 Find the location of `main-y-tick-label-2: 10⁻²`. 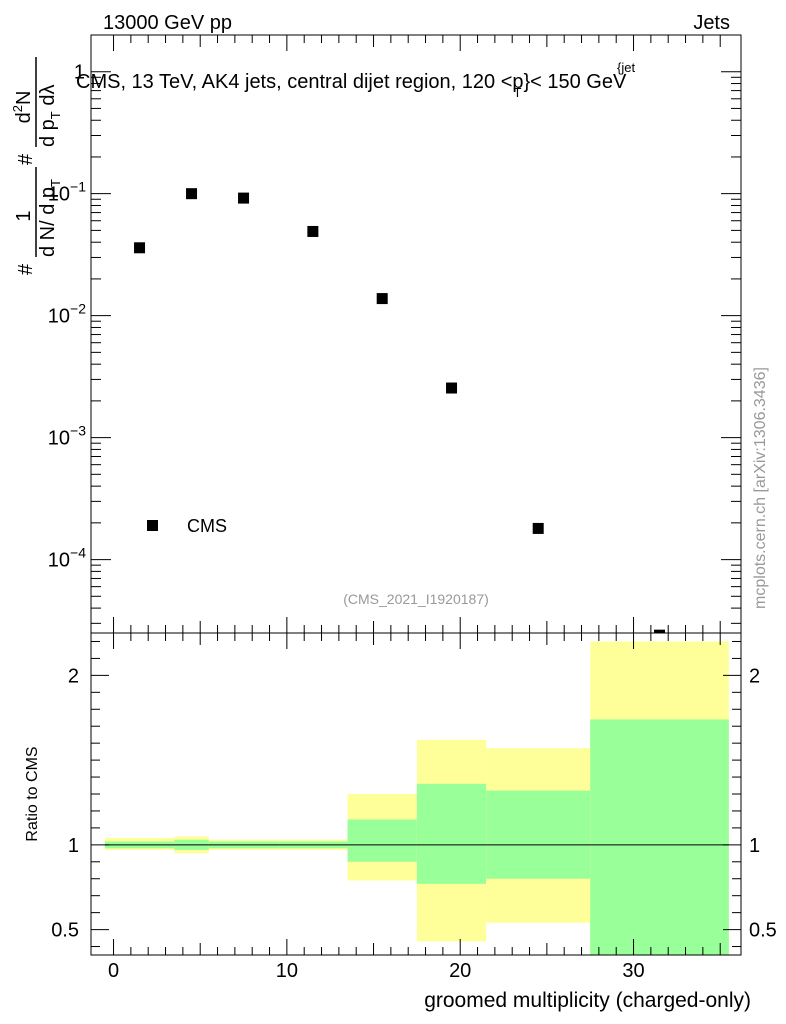

main-y-tick-label-2: 10⁻² is located at coordinates (67, 314).